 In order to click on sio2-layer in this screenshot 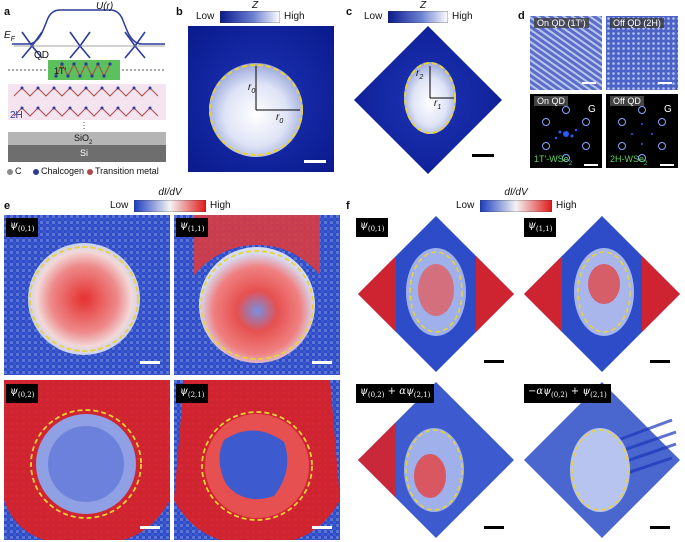, I will do `click(87, 138)`.